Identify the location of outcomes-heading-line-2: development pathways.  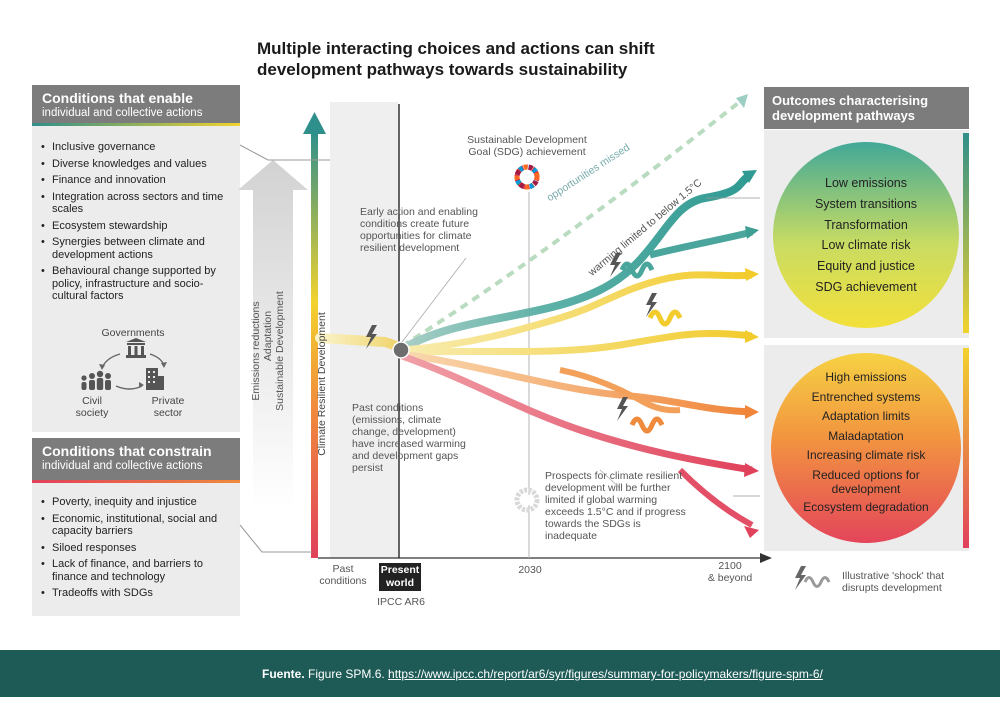
(844, 115).